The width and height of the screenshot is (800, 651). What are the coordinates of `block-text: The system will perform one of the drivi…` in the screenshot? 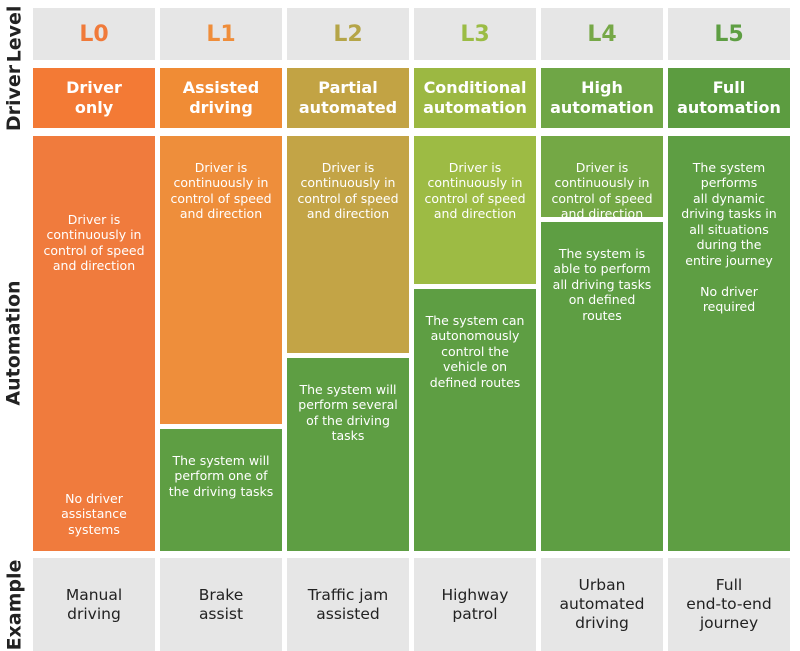 It's located at (221, 475).